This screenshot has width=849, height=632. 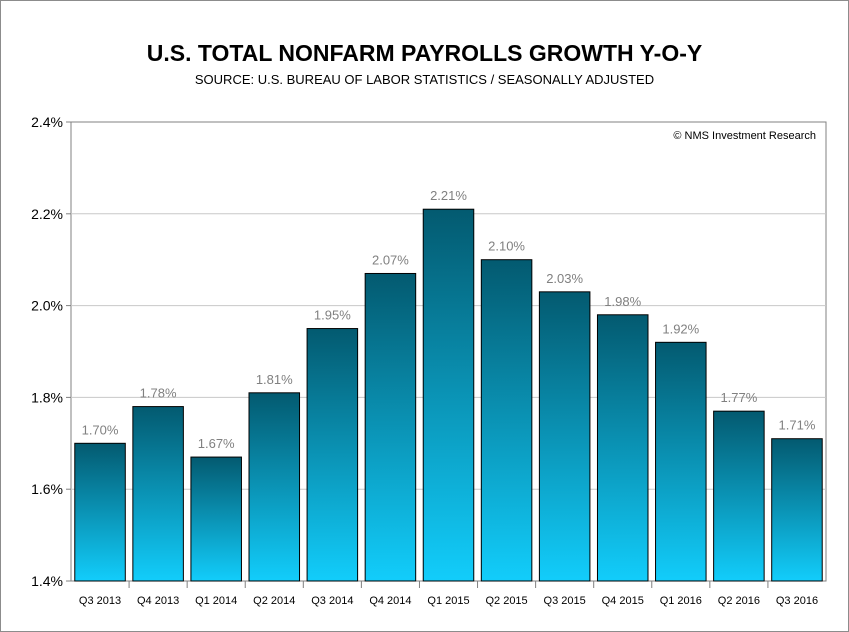 I want to click on data-label: 2.03%, so click(x=564, y=278).